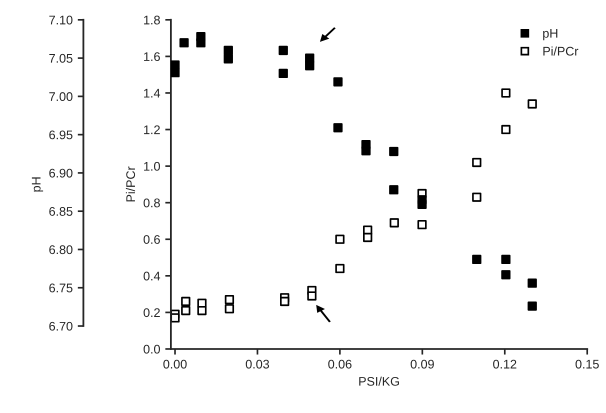 This screenshot has width=606, height=413. I want to click on y-tick-label: 1.8, so click(152, 20).